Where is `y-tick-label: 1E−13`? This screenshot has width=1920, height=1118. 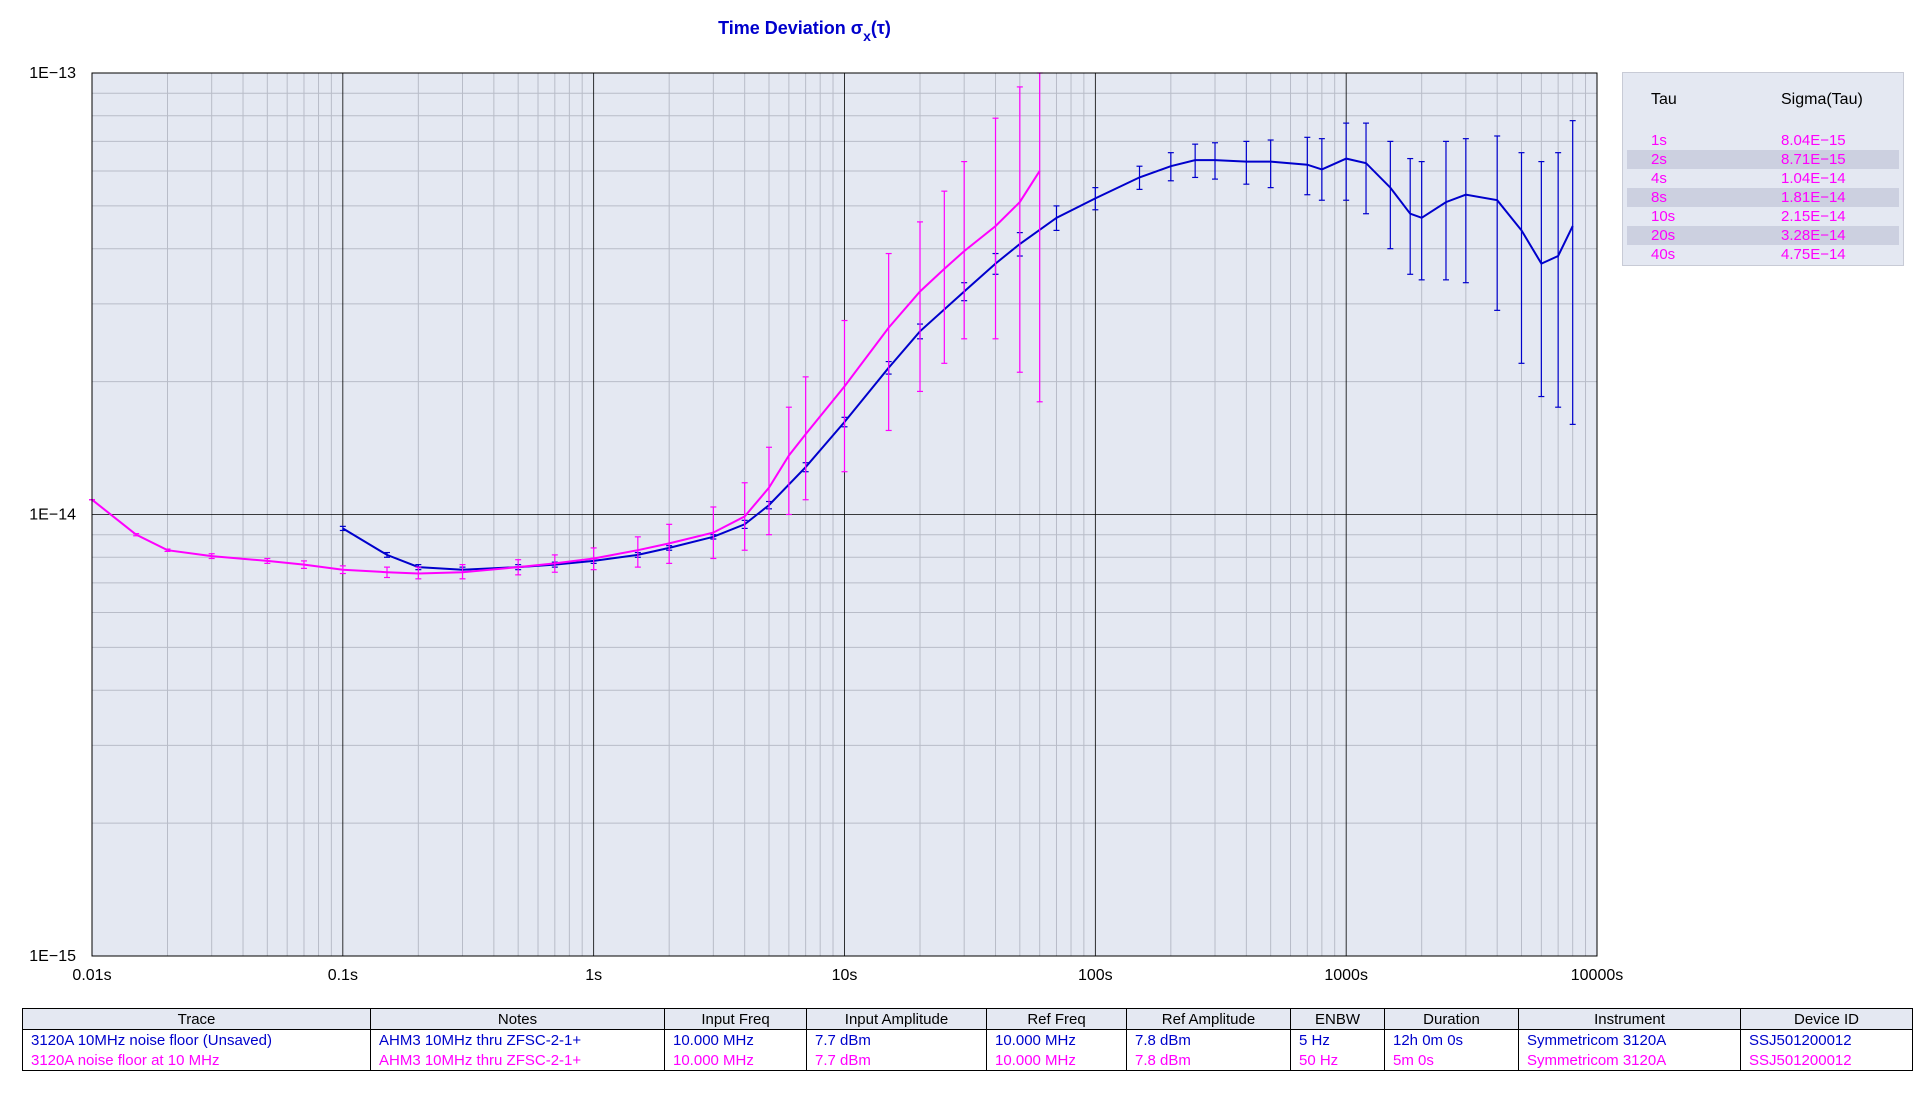
y-tick-label: 1E−13 is located at coordinates (52, 73).